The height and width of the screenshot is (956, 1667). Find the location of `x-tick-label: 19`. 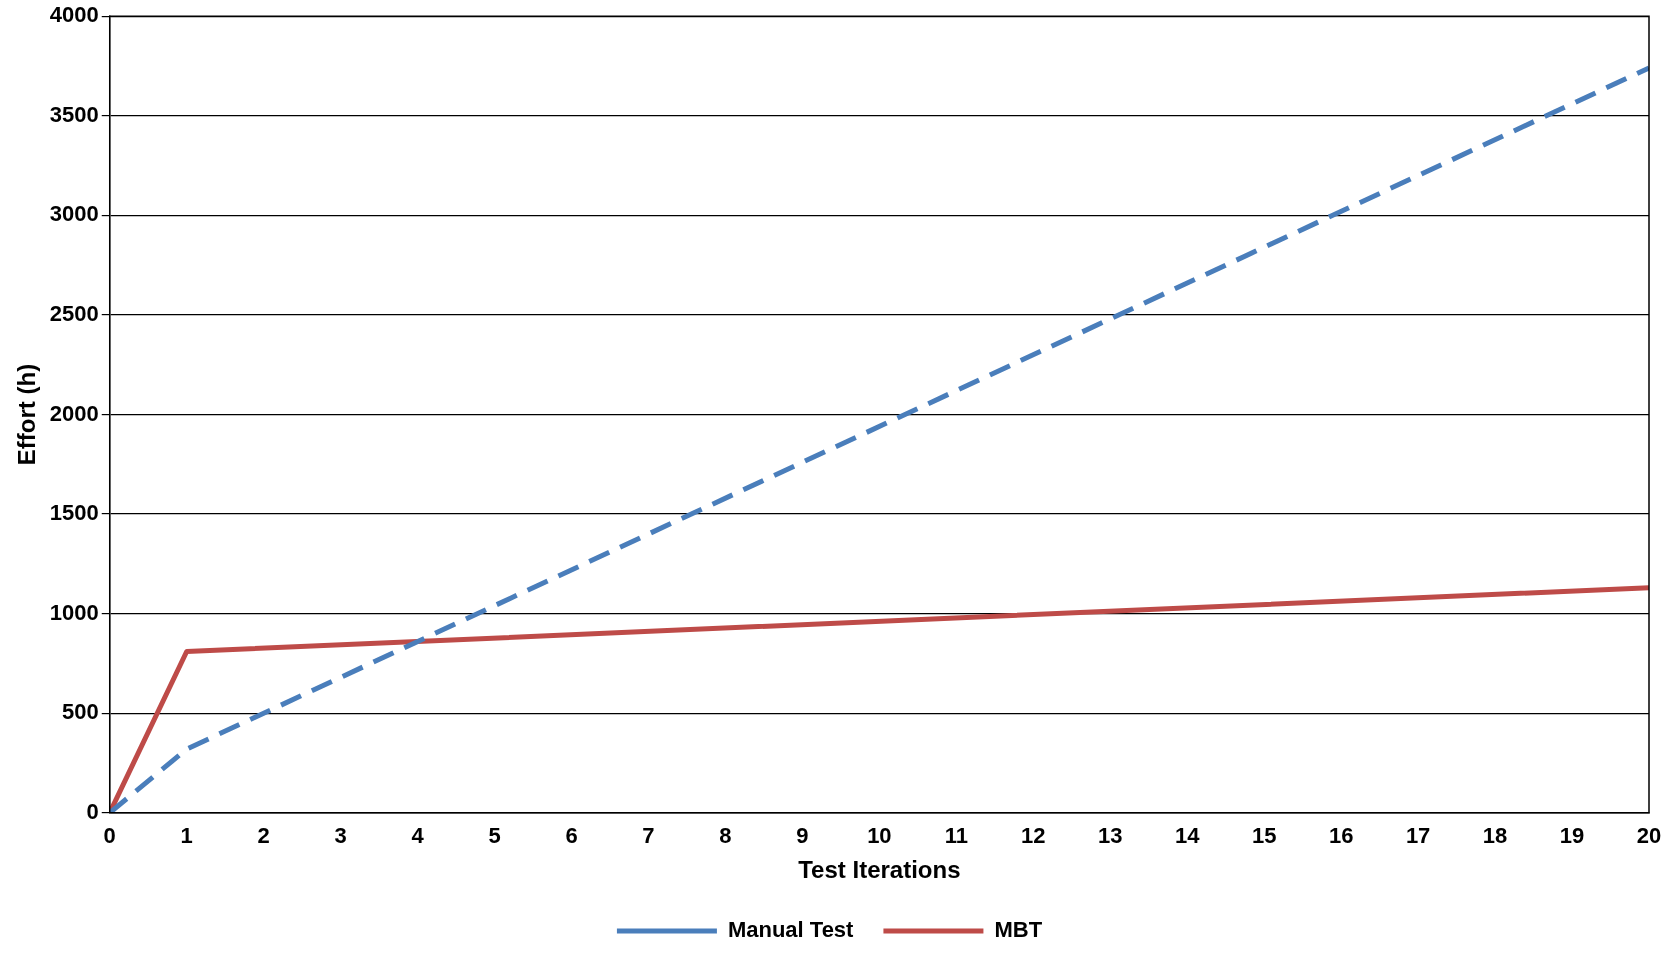

x-tick-label: 19 is located at coordinates (1572, 836).